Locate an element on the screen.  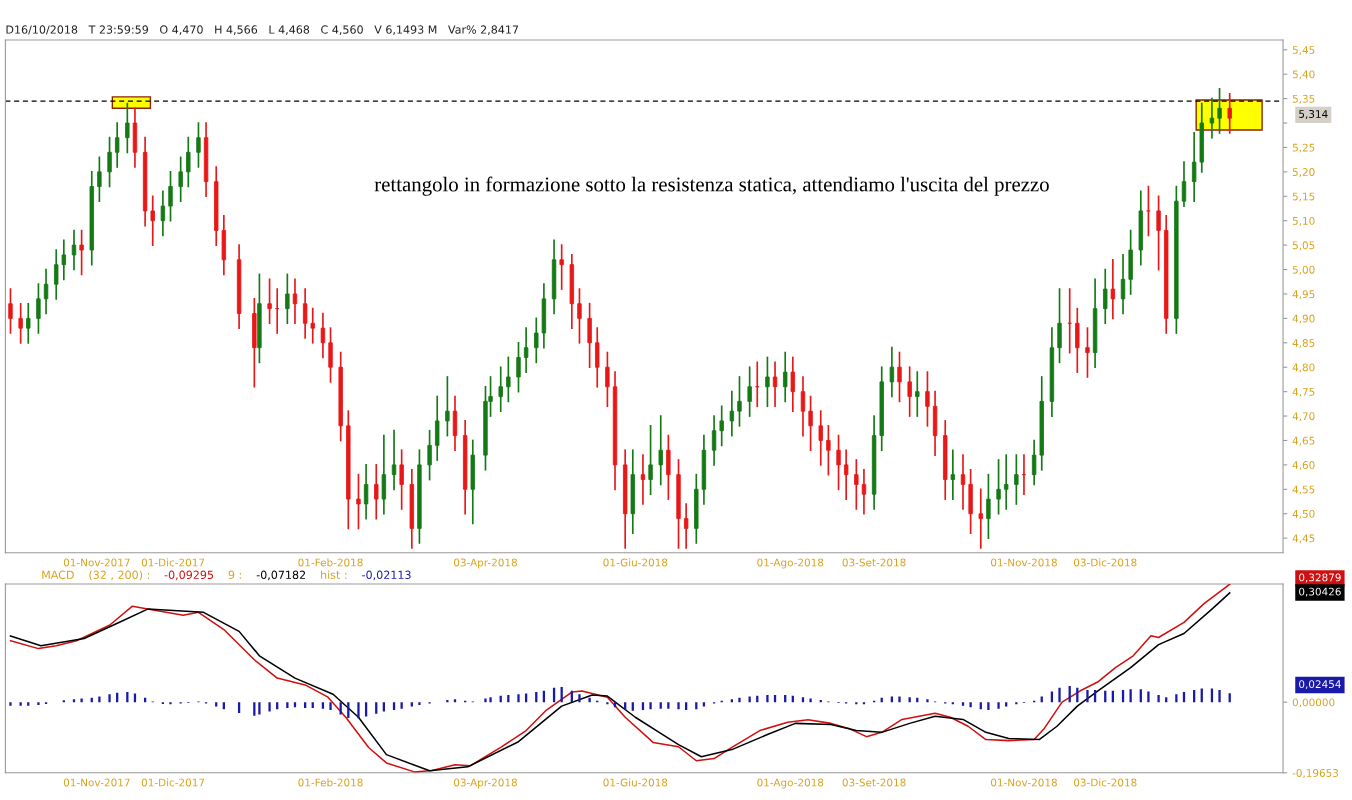
text: MACD is located at coordinates (58, 575).